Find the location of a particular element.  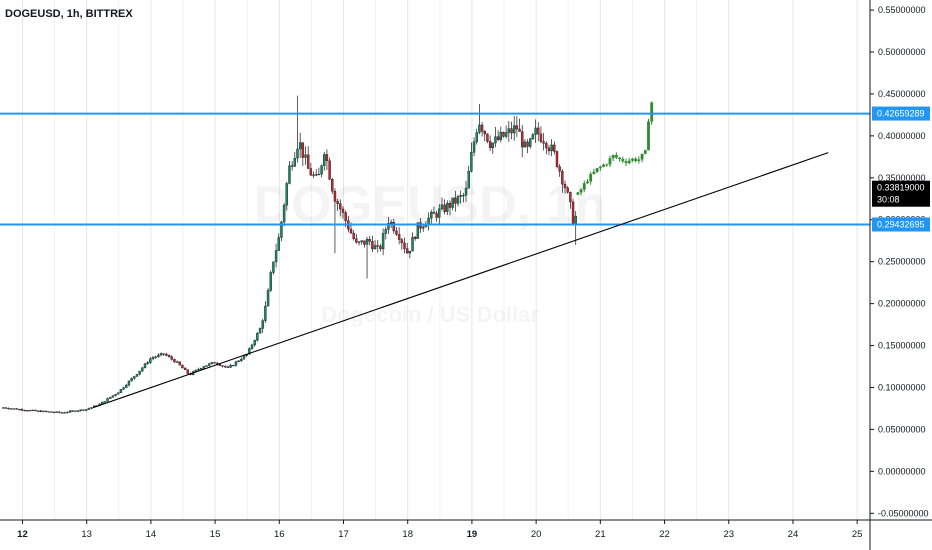

price-tick-label: 0.25000000 is located at coordinates (902, 262).